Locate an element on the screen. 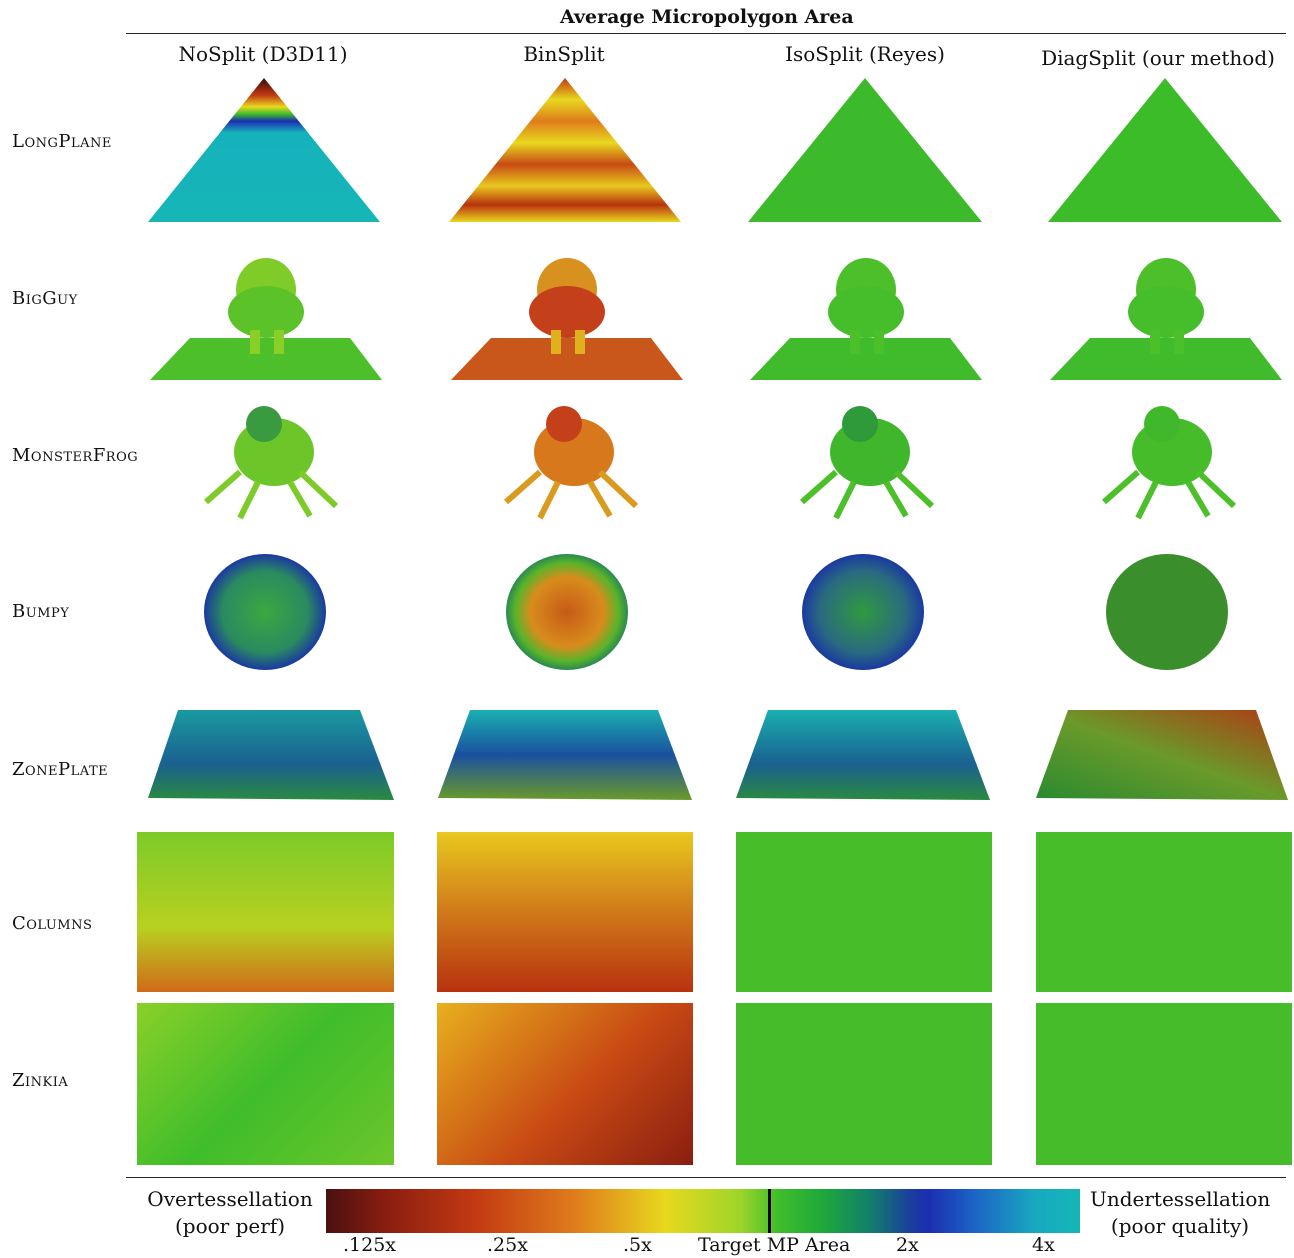 The height and width of the screenshot is (1258, 1294). tick-label: .125x is located at coordinates (370, 1245).